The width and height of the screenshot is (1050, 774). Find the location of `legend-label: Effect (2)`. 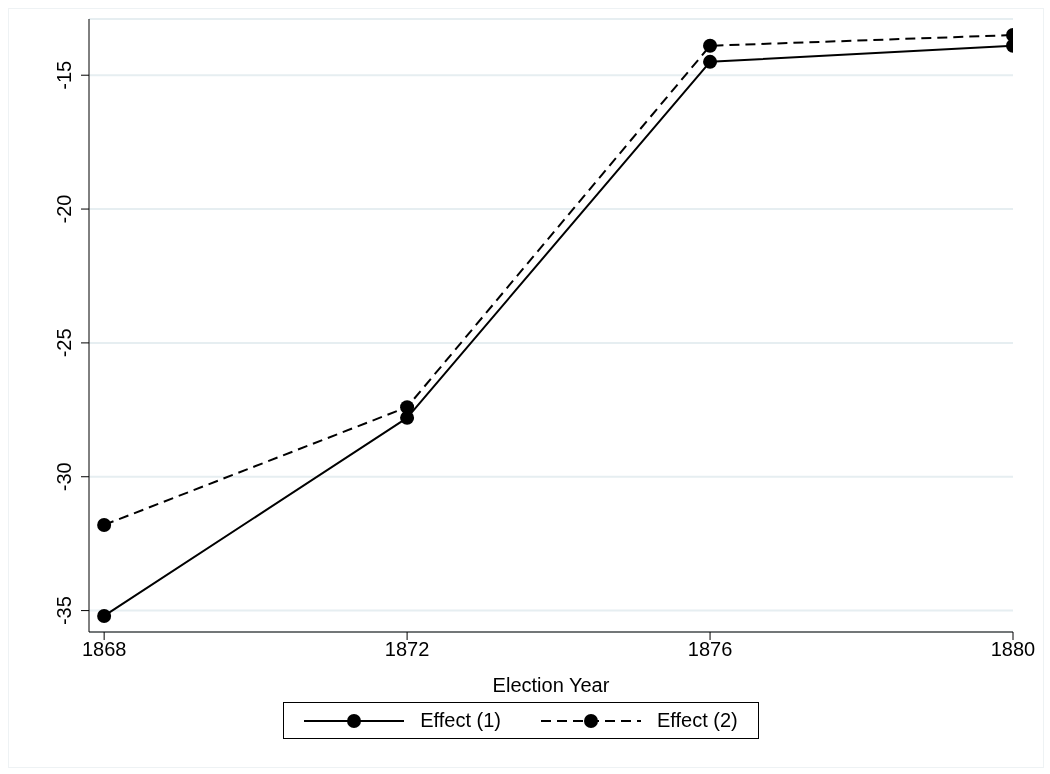

legend-label: Effect (2) is located at coordinates (697, 720).